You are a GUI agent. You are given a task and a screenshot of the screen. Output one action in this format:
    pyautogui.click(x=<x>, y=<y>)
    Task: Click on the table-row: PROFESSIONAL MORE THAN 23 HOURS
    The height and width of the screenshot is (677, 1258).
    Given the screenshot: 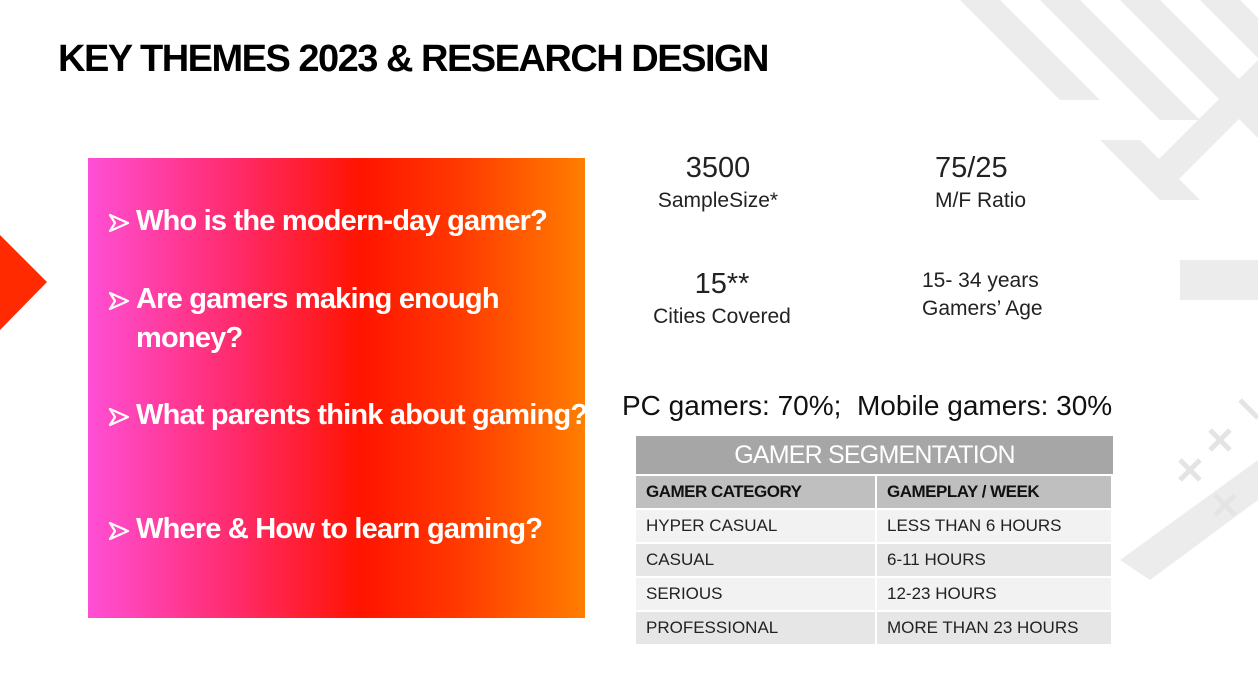 What is the action you would take?
    pyautogui.click(x=874, y=629)
    